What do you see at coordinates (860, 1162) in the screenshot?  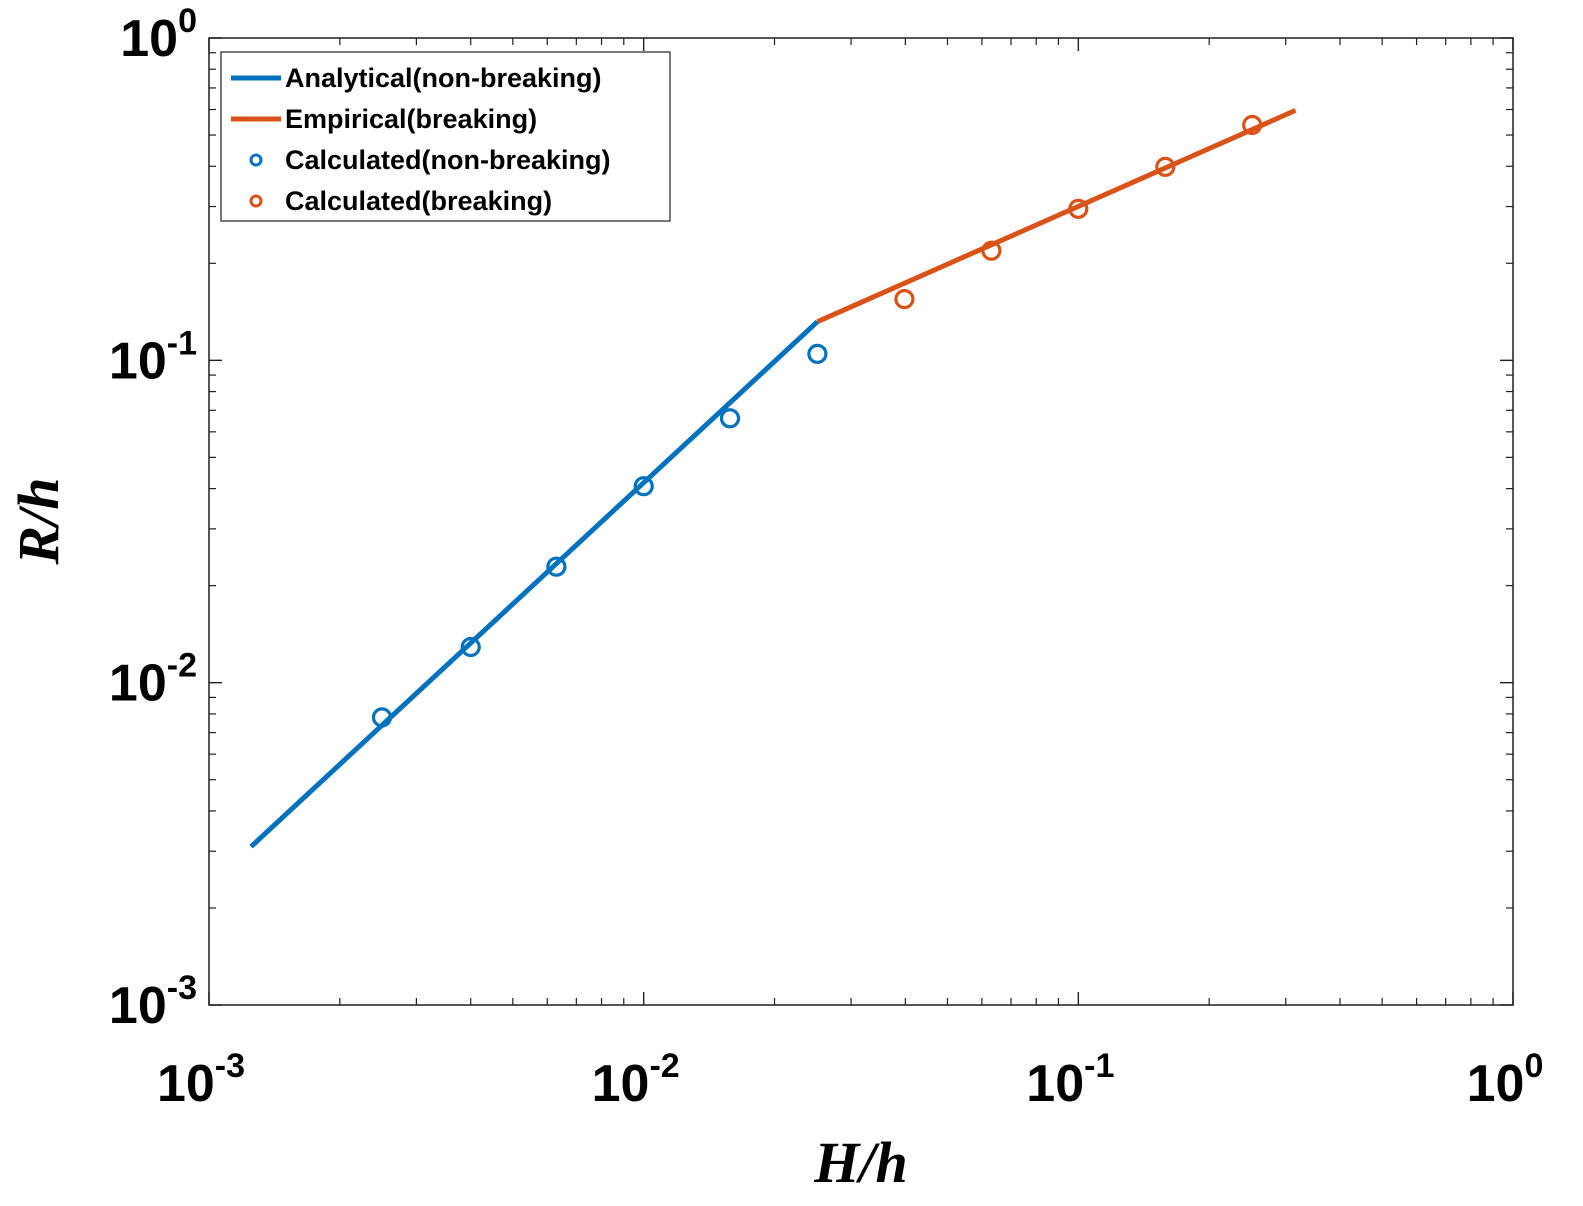 I see `x-axis-label: H/h` at bounding box center [860, 1162].